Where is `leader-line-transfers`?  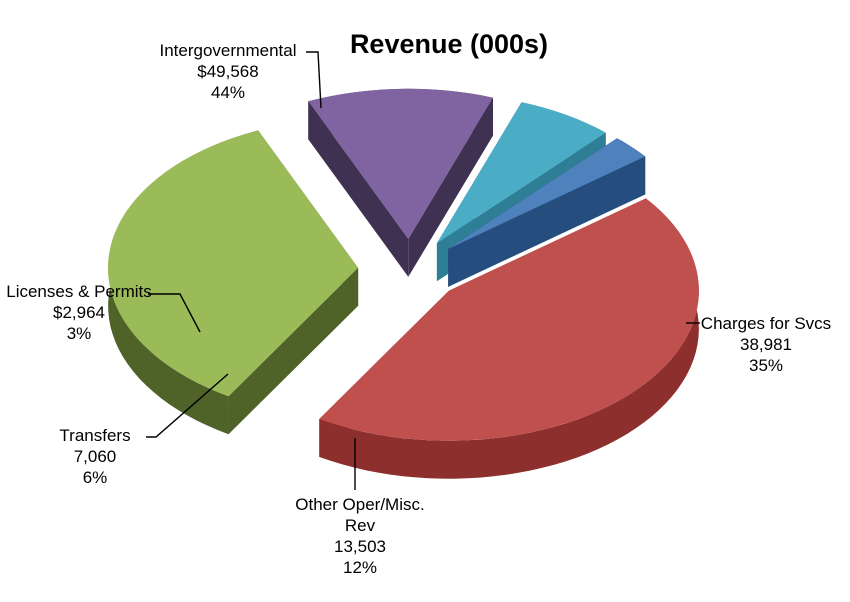
leader-line-transfers is located at coordinates (187, 405).